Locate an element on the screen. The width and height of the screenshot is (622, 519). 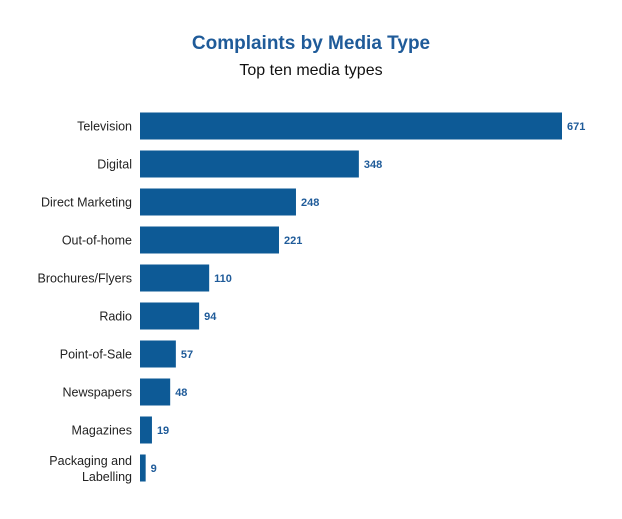
category-label: Newspapers is located at coordinates (97, 393).